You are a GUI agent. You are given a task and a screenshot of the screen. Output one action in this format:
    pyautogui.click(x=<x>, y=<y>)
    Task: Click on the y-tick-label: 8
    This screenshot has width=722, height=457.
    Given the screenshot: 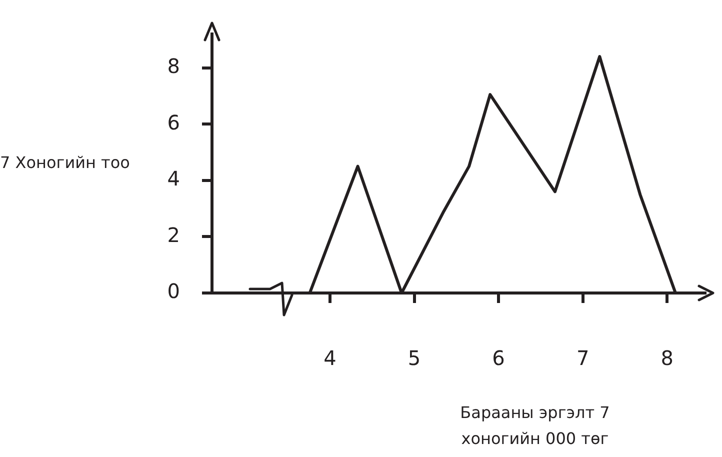 What is the action you would take?
    pyautogui.click(x=173, y=66)
    